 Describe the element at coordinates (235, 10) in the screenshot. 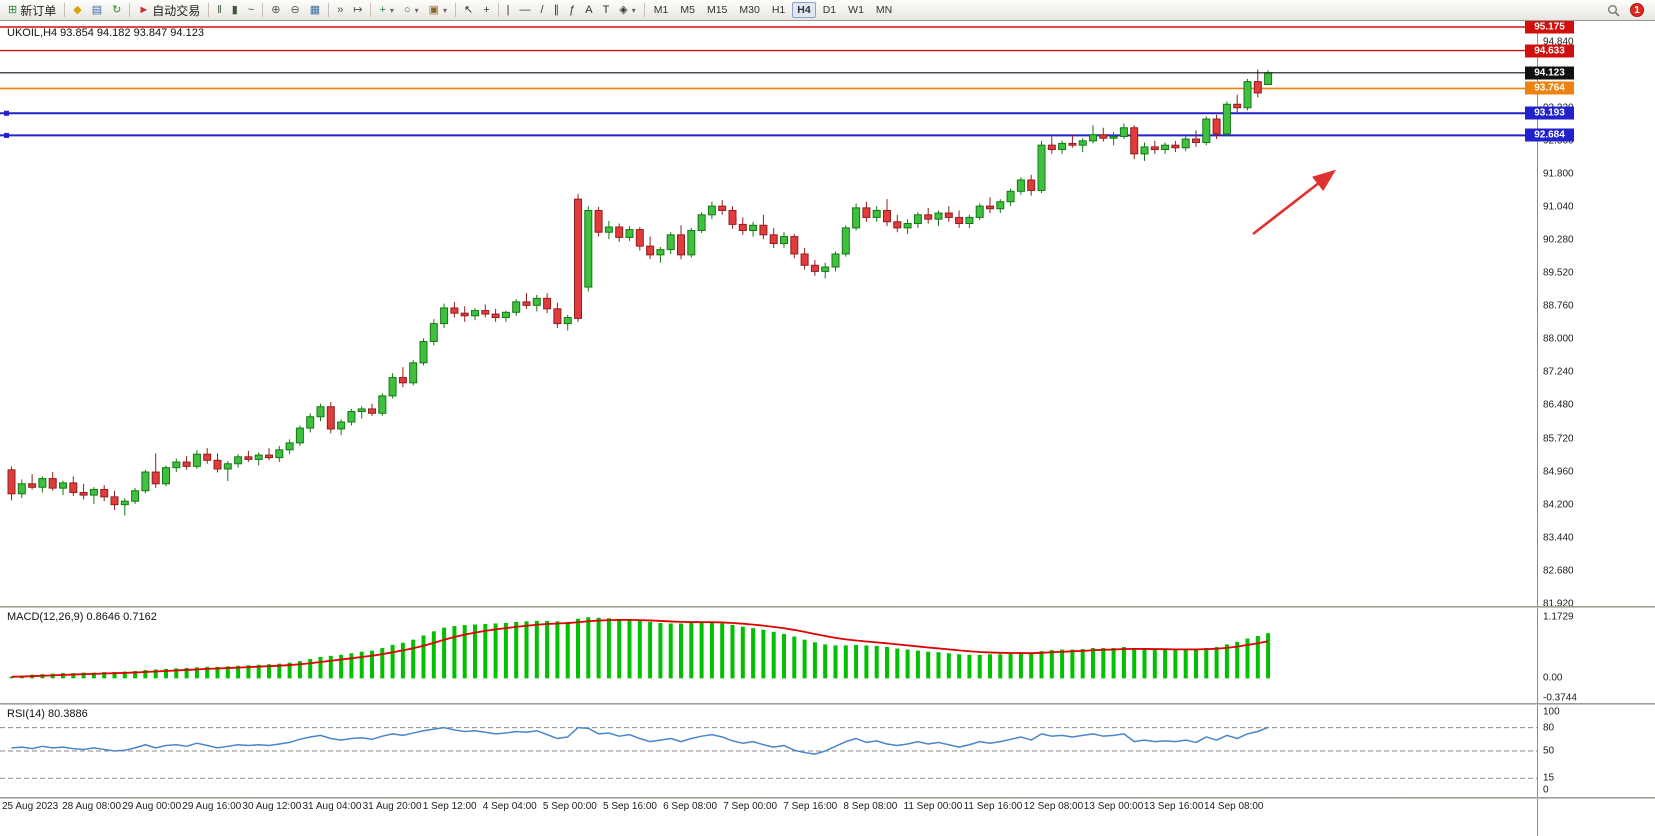

I see `candlestick-button: ▮` at that location.